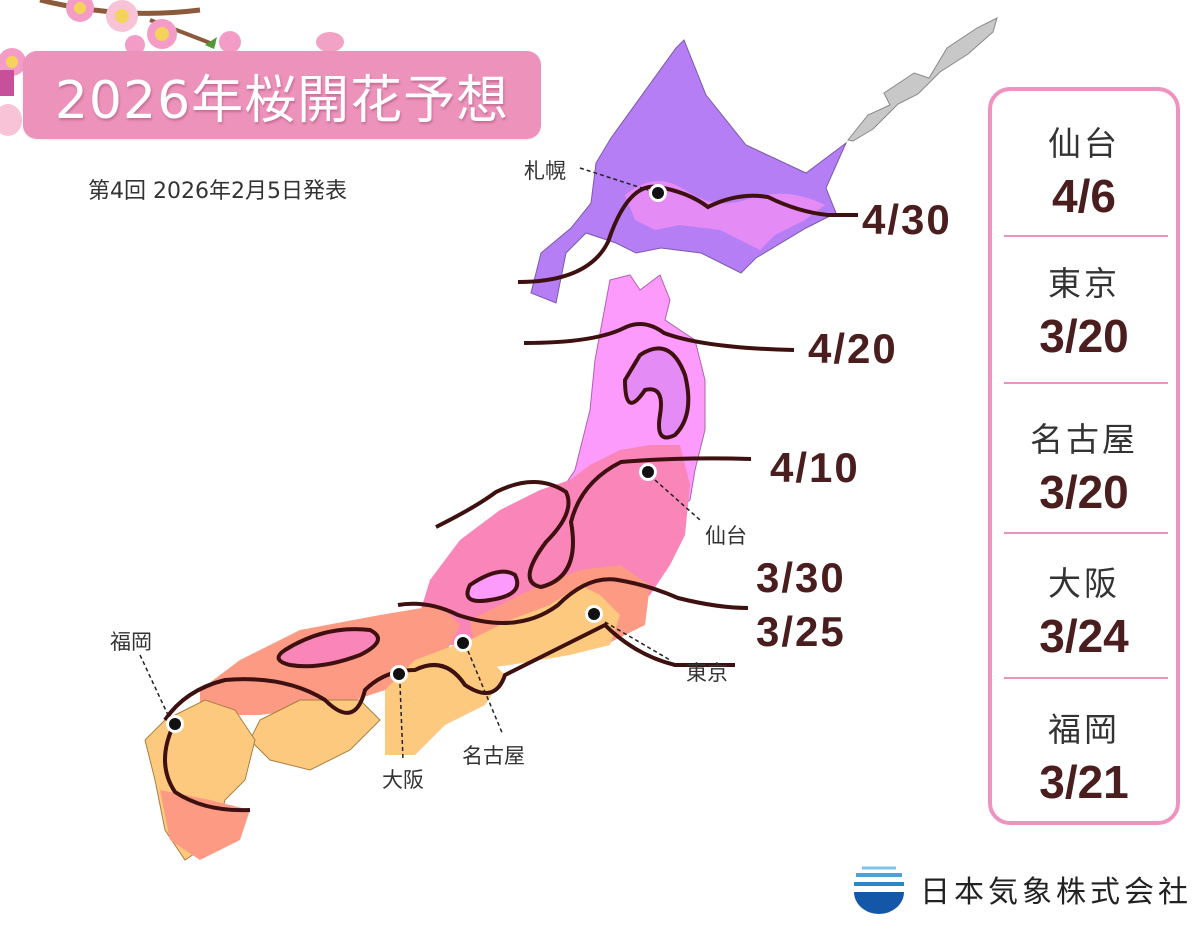 This screenshot has width=1200, height=943. What do you see at coordinates (801, 631) in the screenshot?
I see `isoline-label-3-25: 3/25` at bounding box center [801, 631].